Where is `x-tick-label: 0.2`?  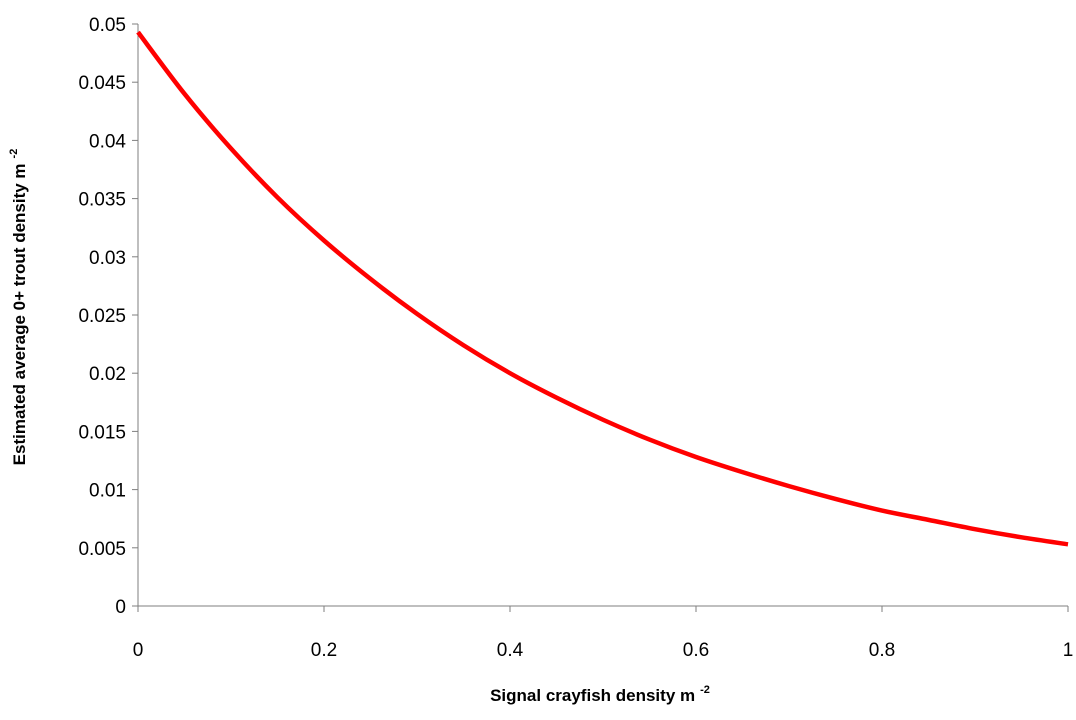 x-tick-label: 0.2 is located at coordinates (324, 650).